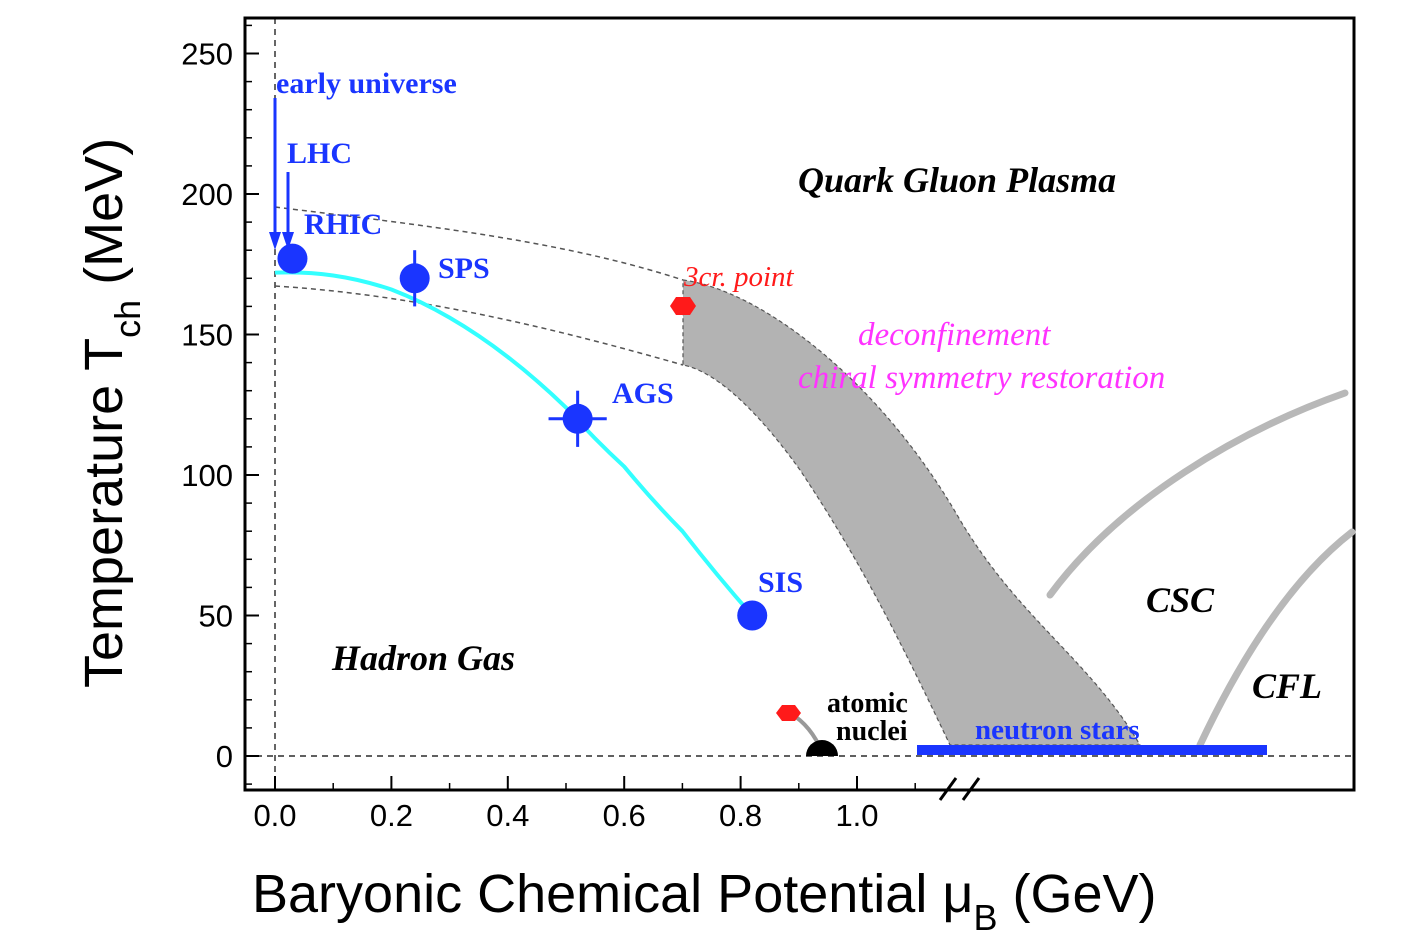  What do you see at coordinates (479, 325) in the screenshot?
I see `lower-boundary-dashed` at bounding box center [479, 325].